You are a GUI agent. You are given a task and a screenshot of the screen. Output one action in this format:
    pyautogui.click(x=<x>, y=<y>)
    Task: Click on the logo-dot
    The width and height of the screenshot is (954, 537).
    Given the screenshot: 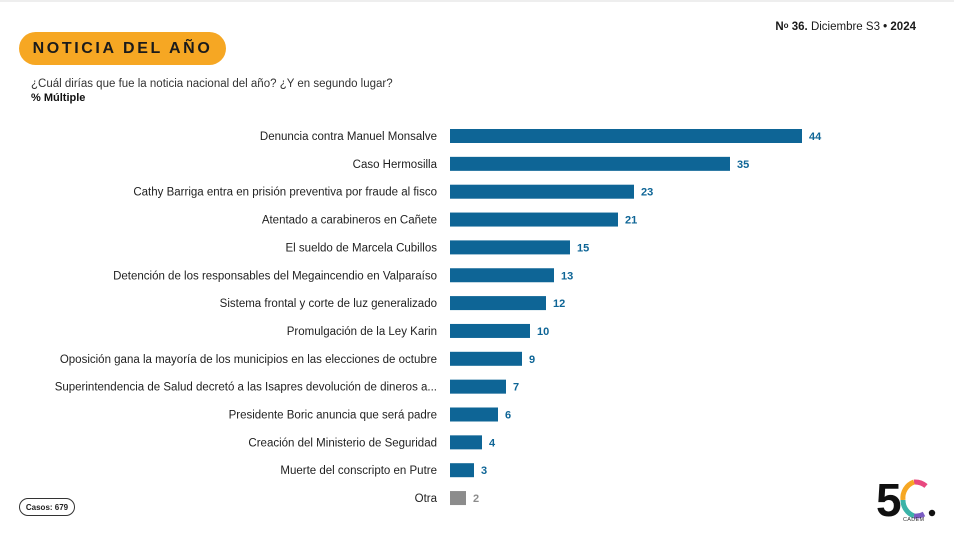 What is the action you would take?
    pyautogui.click(x=932, y=513)
    